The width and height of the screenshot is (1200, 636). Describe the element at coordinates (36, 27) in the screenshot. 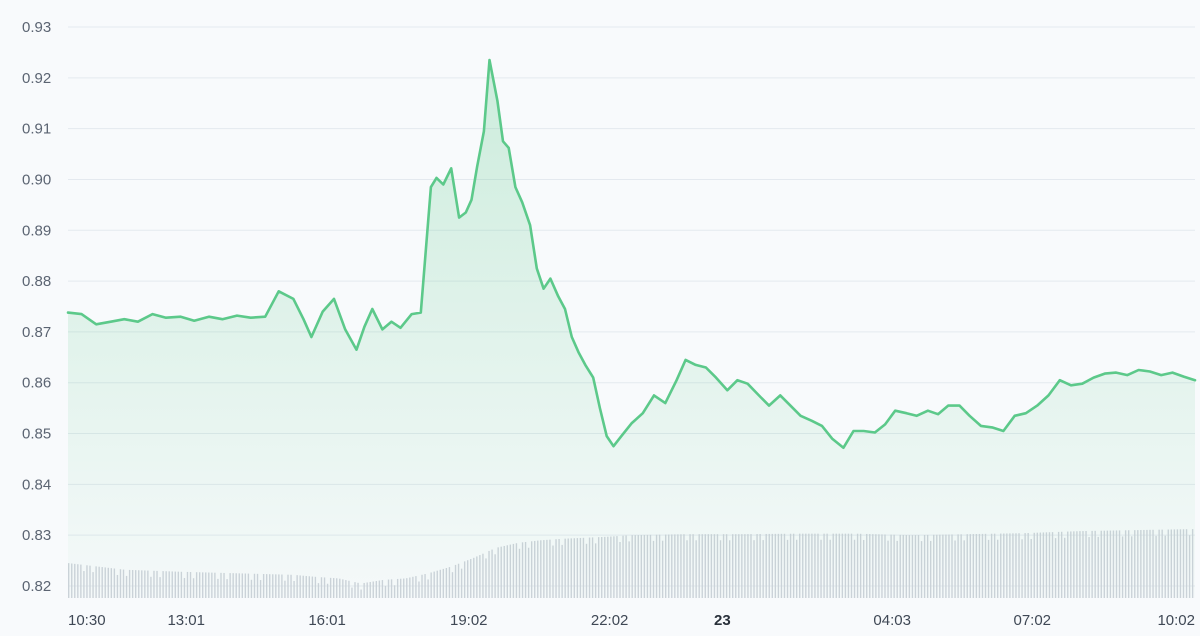

I see `y-tick-label: 0.93` at that location.